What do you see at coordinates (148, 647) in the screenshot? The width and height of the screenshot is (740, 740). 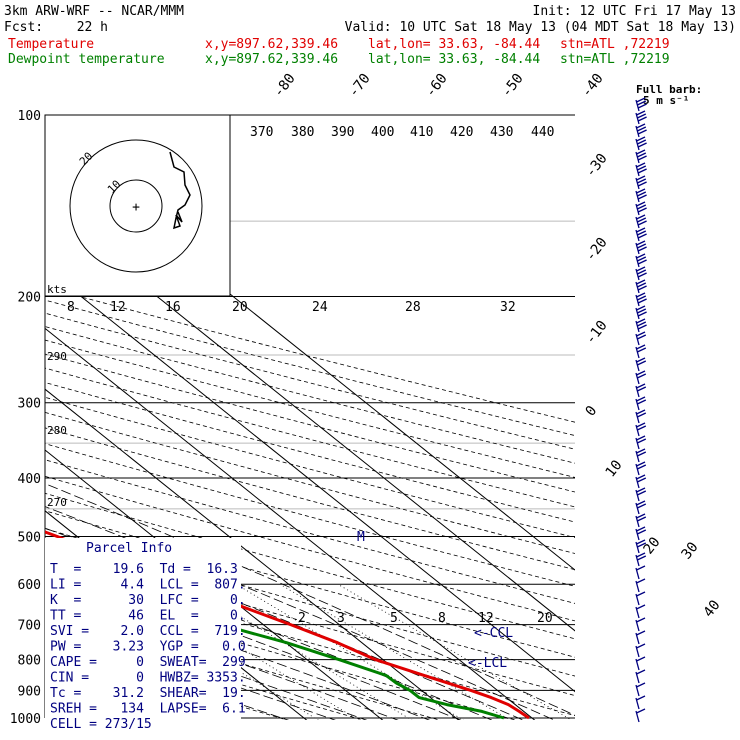 I see `parcel-info-row: PW = 3.23 YGP = 0.0` at bounding box center [148, 647].